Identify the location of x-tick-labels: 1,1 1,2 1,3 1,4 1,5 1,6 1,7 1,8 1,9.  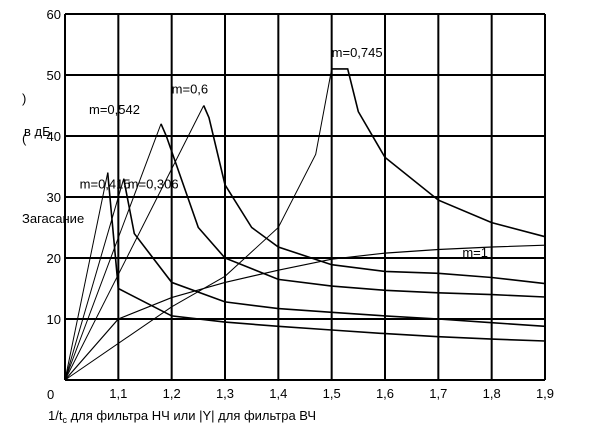
(331, 393).